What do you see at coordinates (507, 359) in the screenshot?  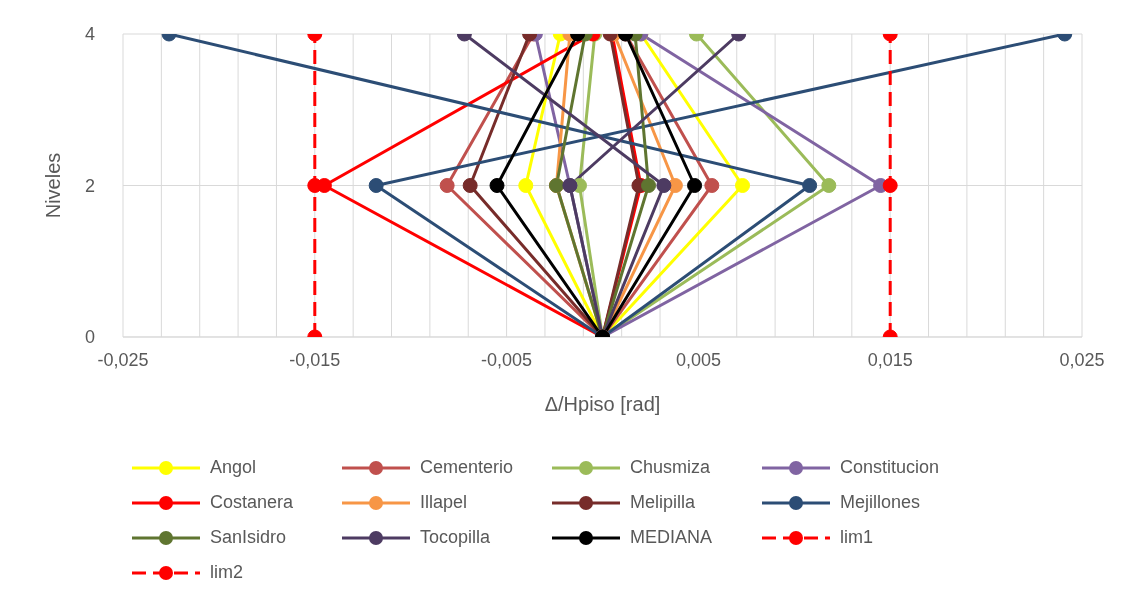 I see `x-tick-label: -0,005` at bounding box center [507, 359].